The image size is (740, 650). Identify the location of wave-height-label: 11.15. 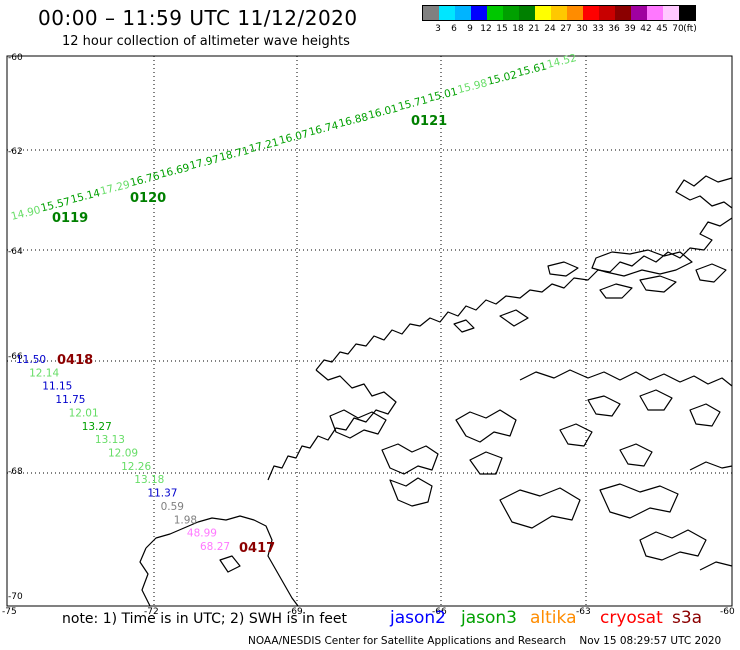
(57, 387).